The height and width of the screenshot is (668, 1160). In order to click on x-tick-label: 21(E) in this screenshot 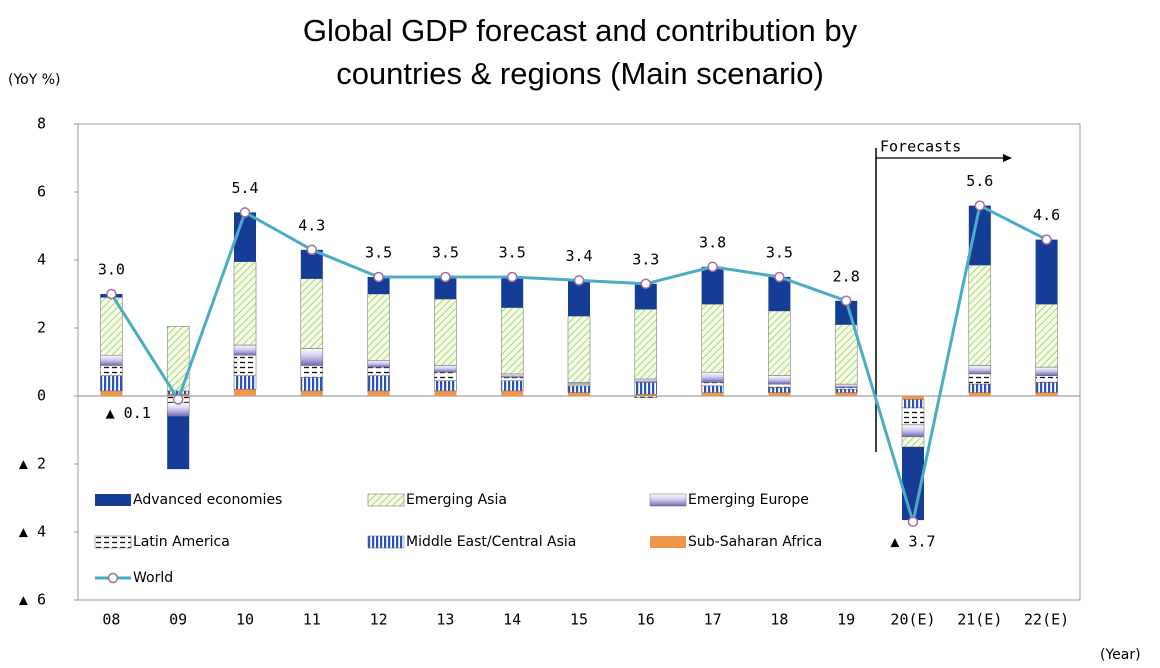, I will do `click(979, 620)`.